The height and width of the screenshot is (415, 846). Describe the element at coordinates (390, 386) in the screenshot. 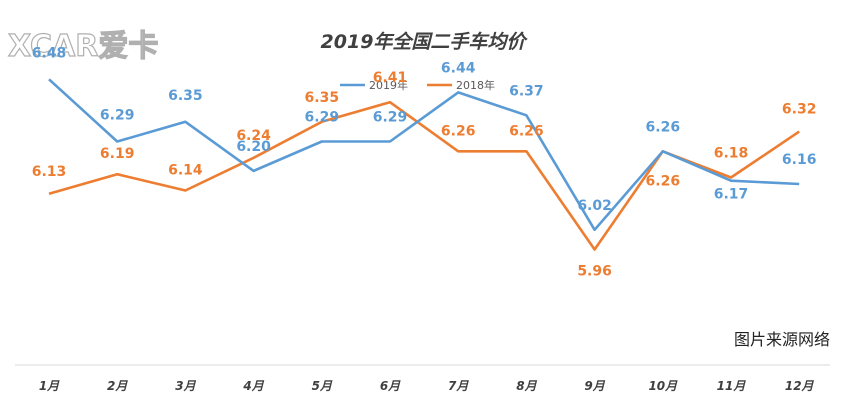

I see `x-tick-label-6: 6月` at that location.